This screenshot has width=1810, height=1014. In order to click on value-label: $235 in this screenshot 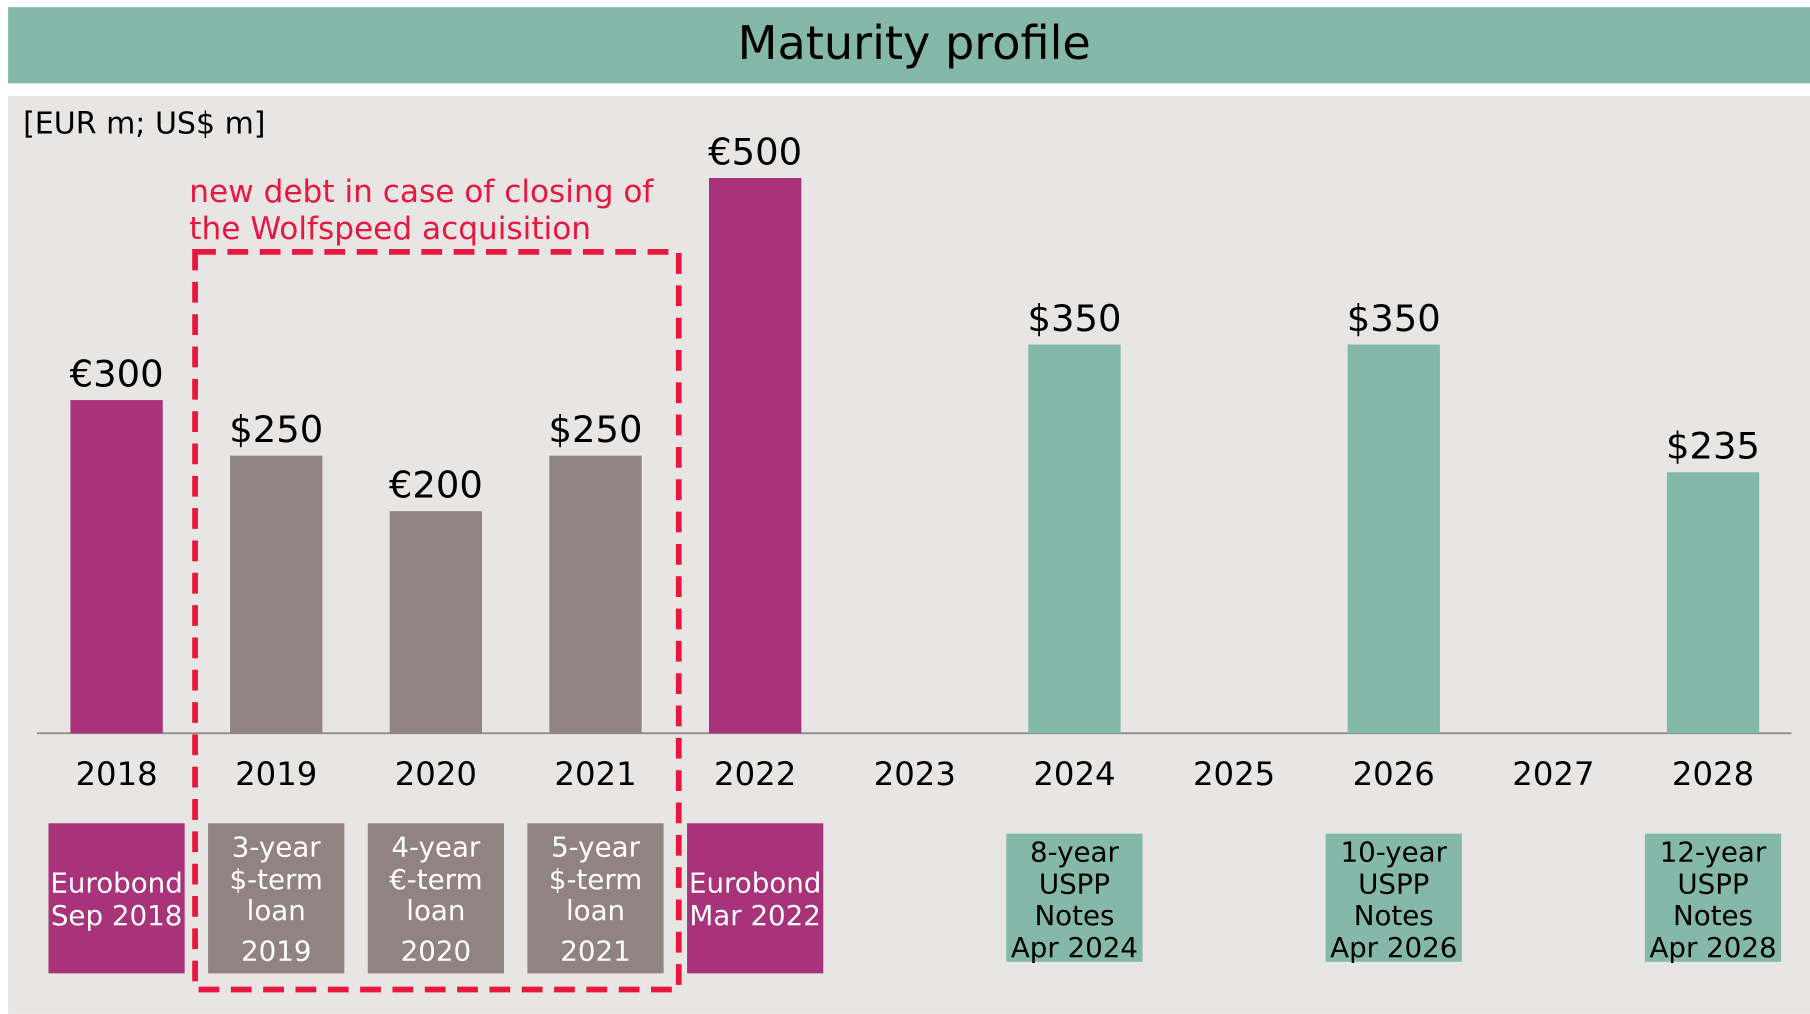, I will do `click(1713, 446)`.